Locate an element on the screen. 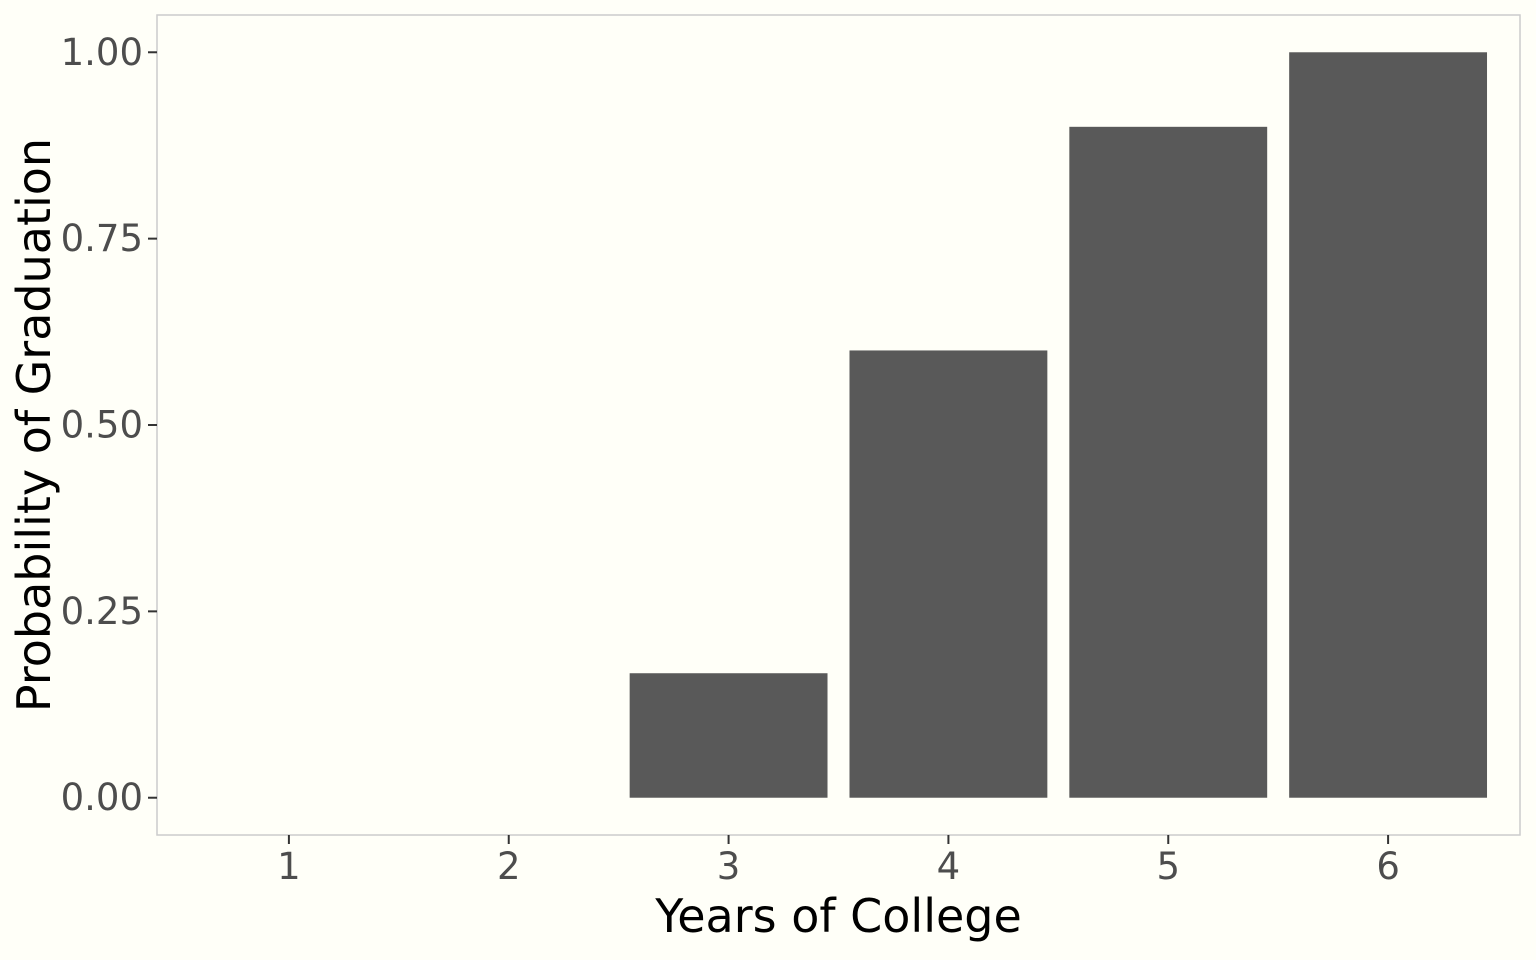  y-tick-label: 0.50 is located at coordinates (102, 425).